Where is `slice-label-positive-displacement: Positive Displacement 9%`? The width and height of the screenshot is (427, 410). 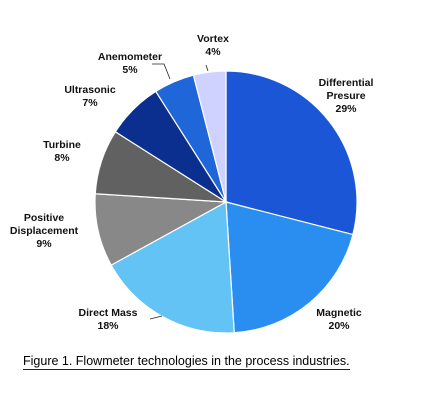
slice-label-positive-displacement: Positive Displacement 9% is located at coordinates (44, 231).